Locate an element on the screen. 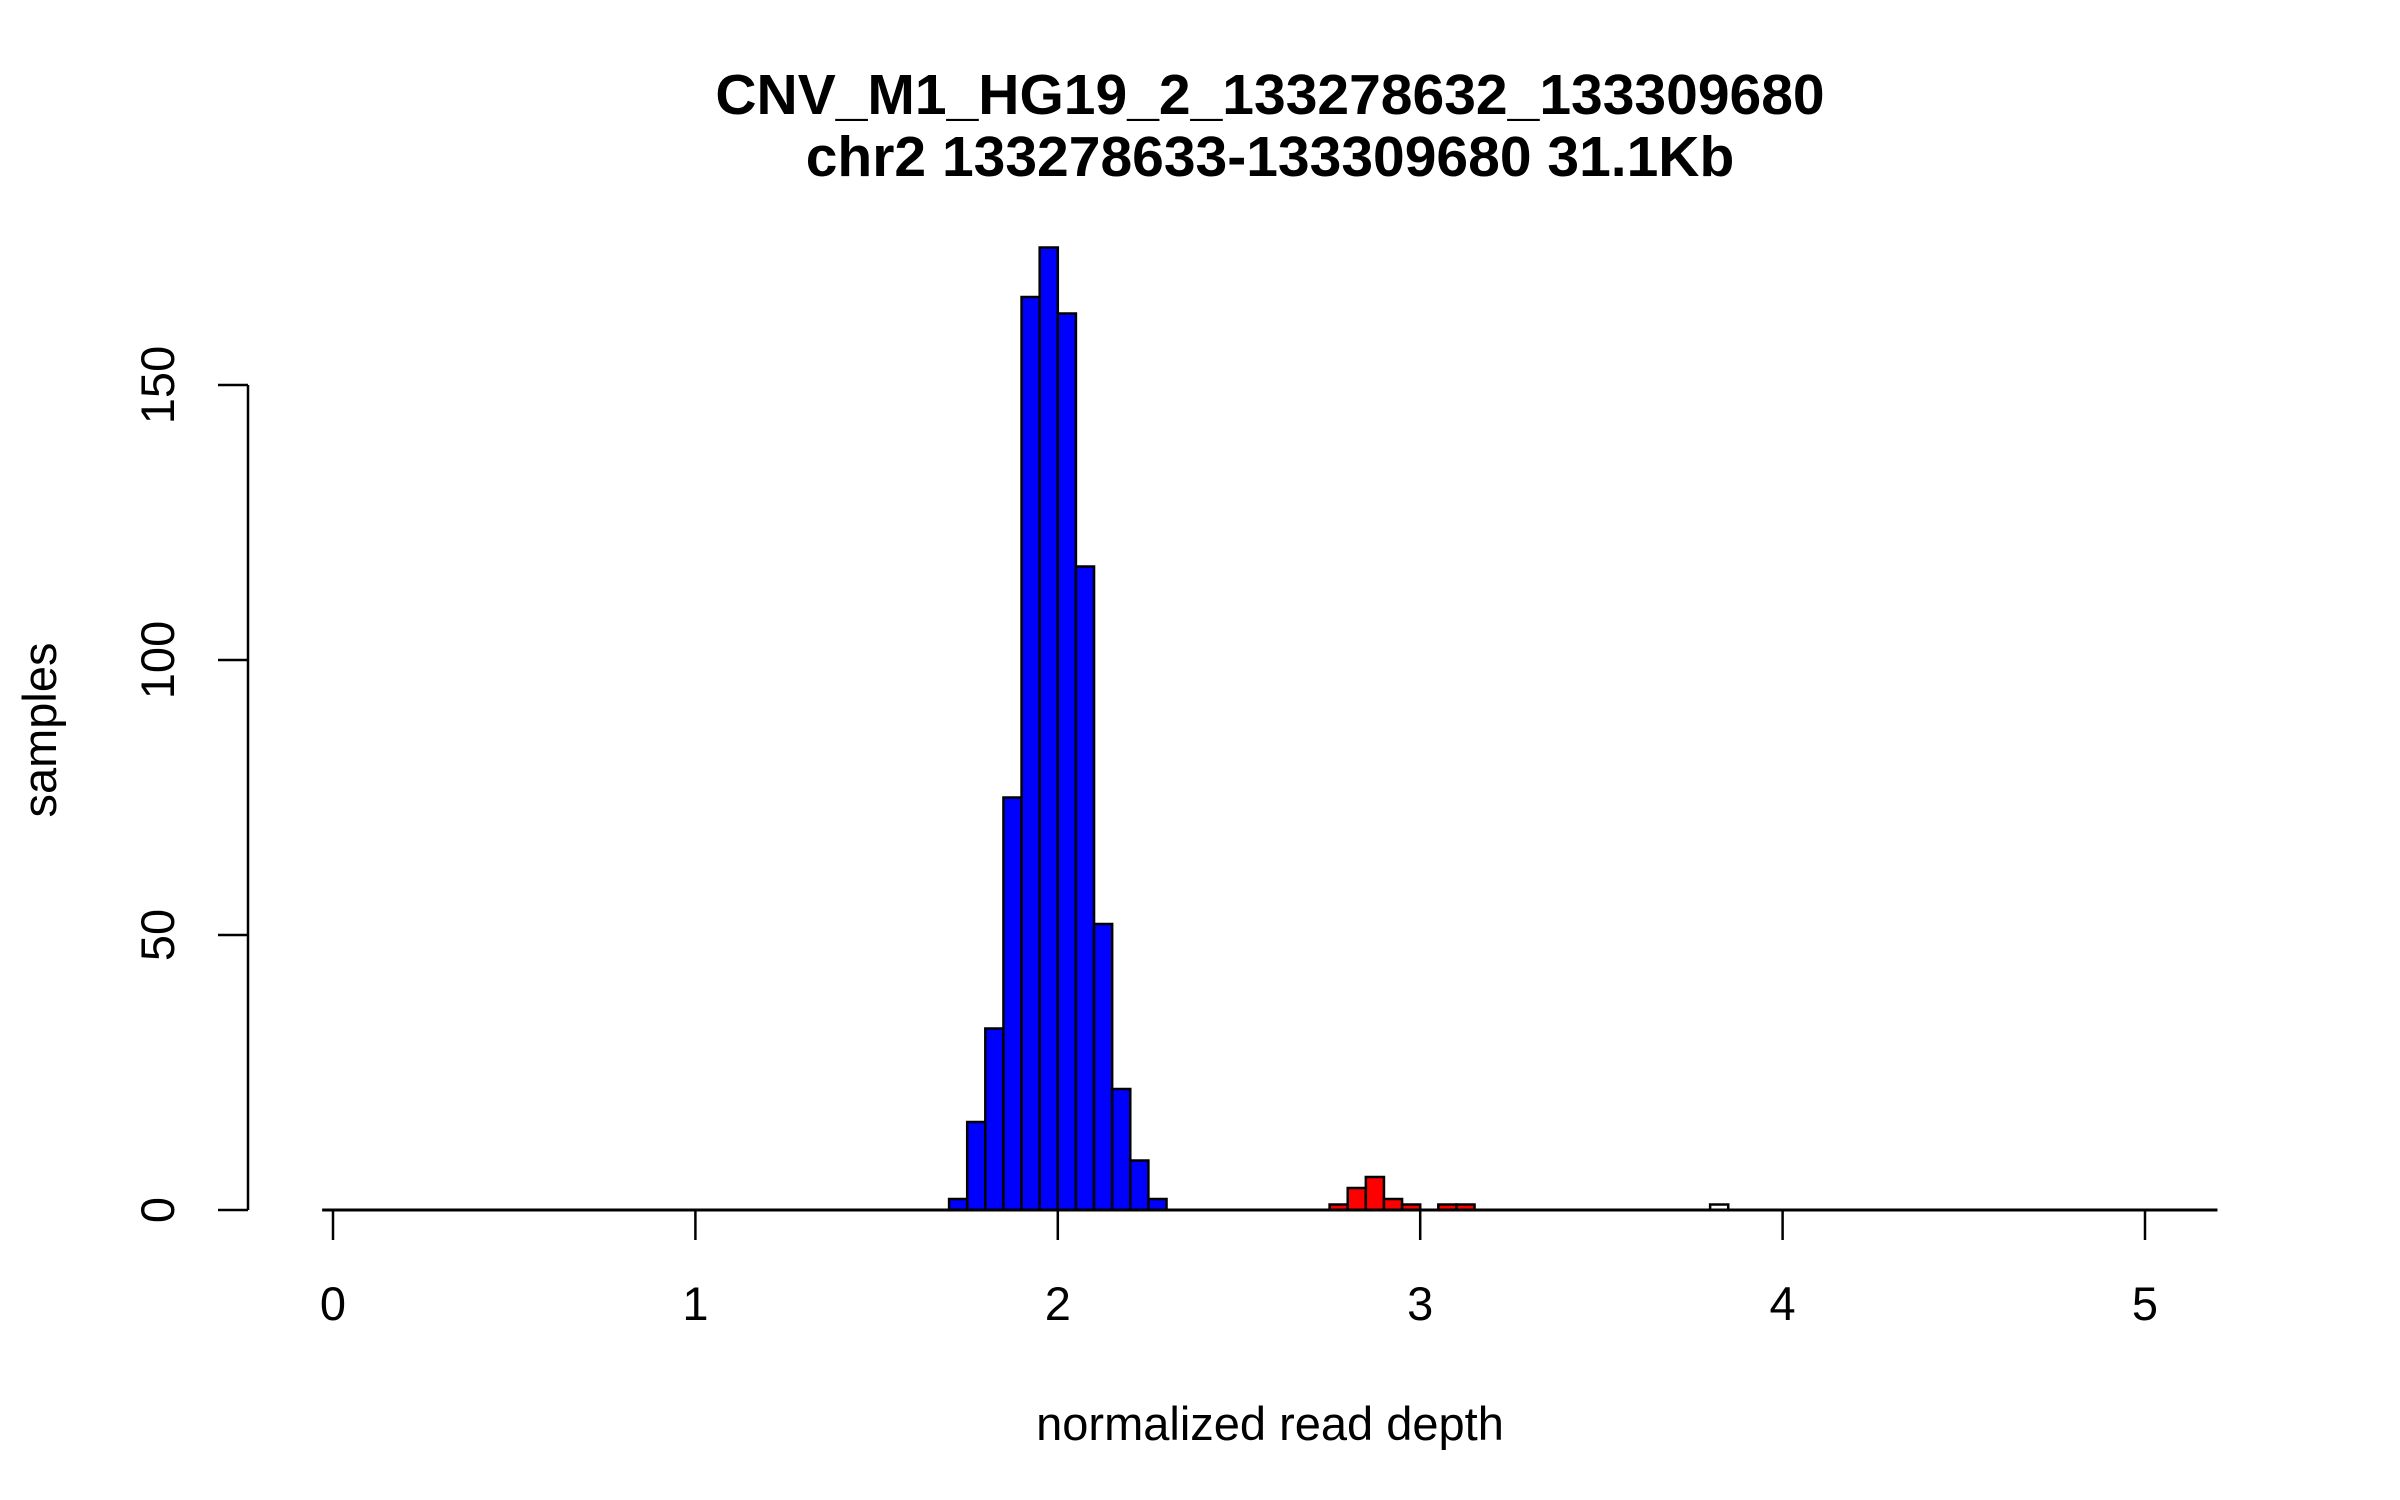  x-tick-label: 2 is located at coordinates (1058, 1303).